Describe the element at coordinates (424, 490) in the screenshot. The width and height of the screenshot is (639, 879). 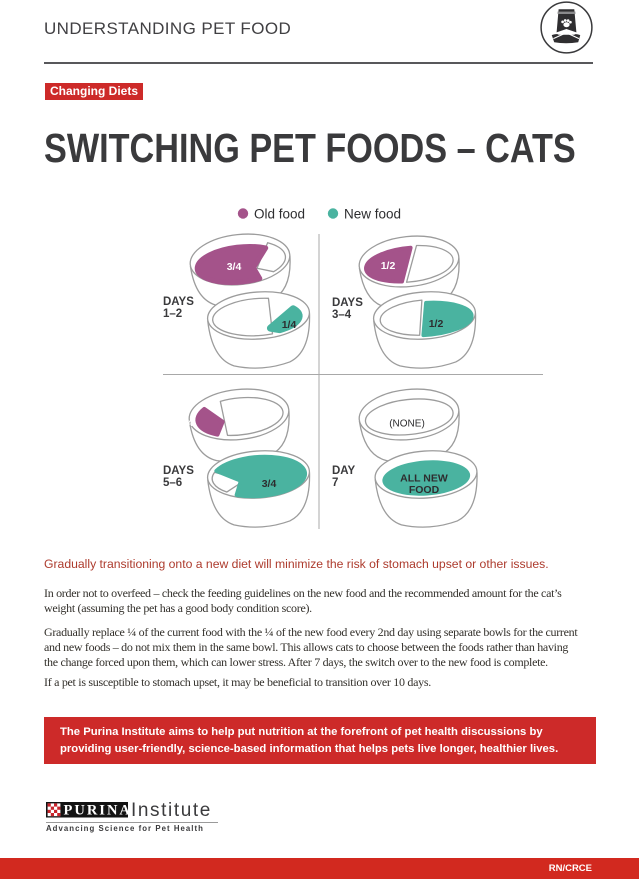
I see `svg-text: FOOD` at that location.